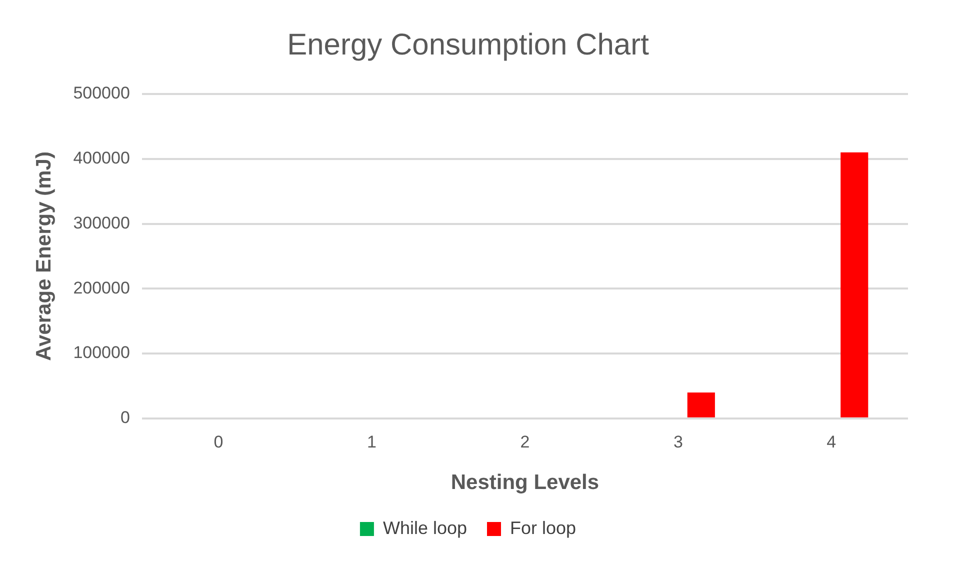 This screenshot has height=583, width=966. Describe the element at coordinates (525, 442) in the screenshot. I see `x-tick-label: 2` at that location.